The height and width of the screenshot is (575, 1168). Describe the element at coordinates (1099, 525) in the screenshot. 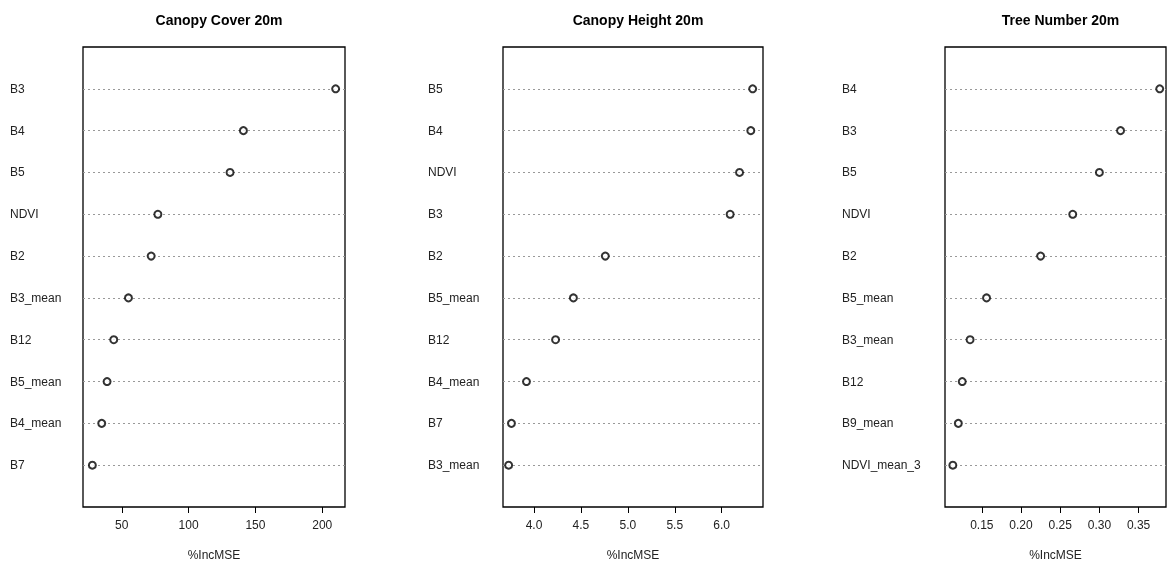

I see `x-tick-label: 0.30` at that location.